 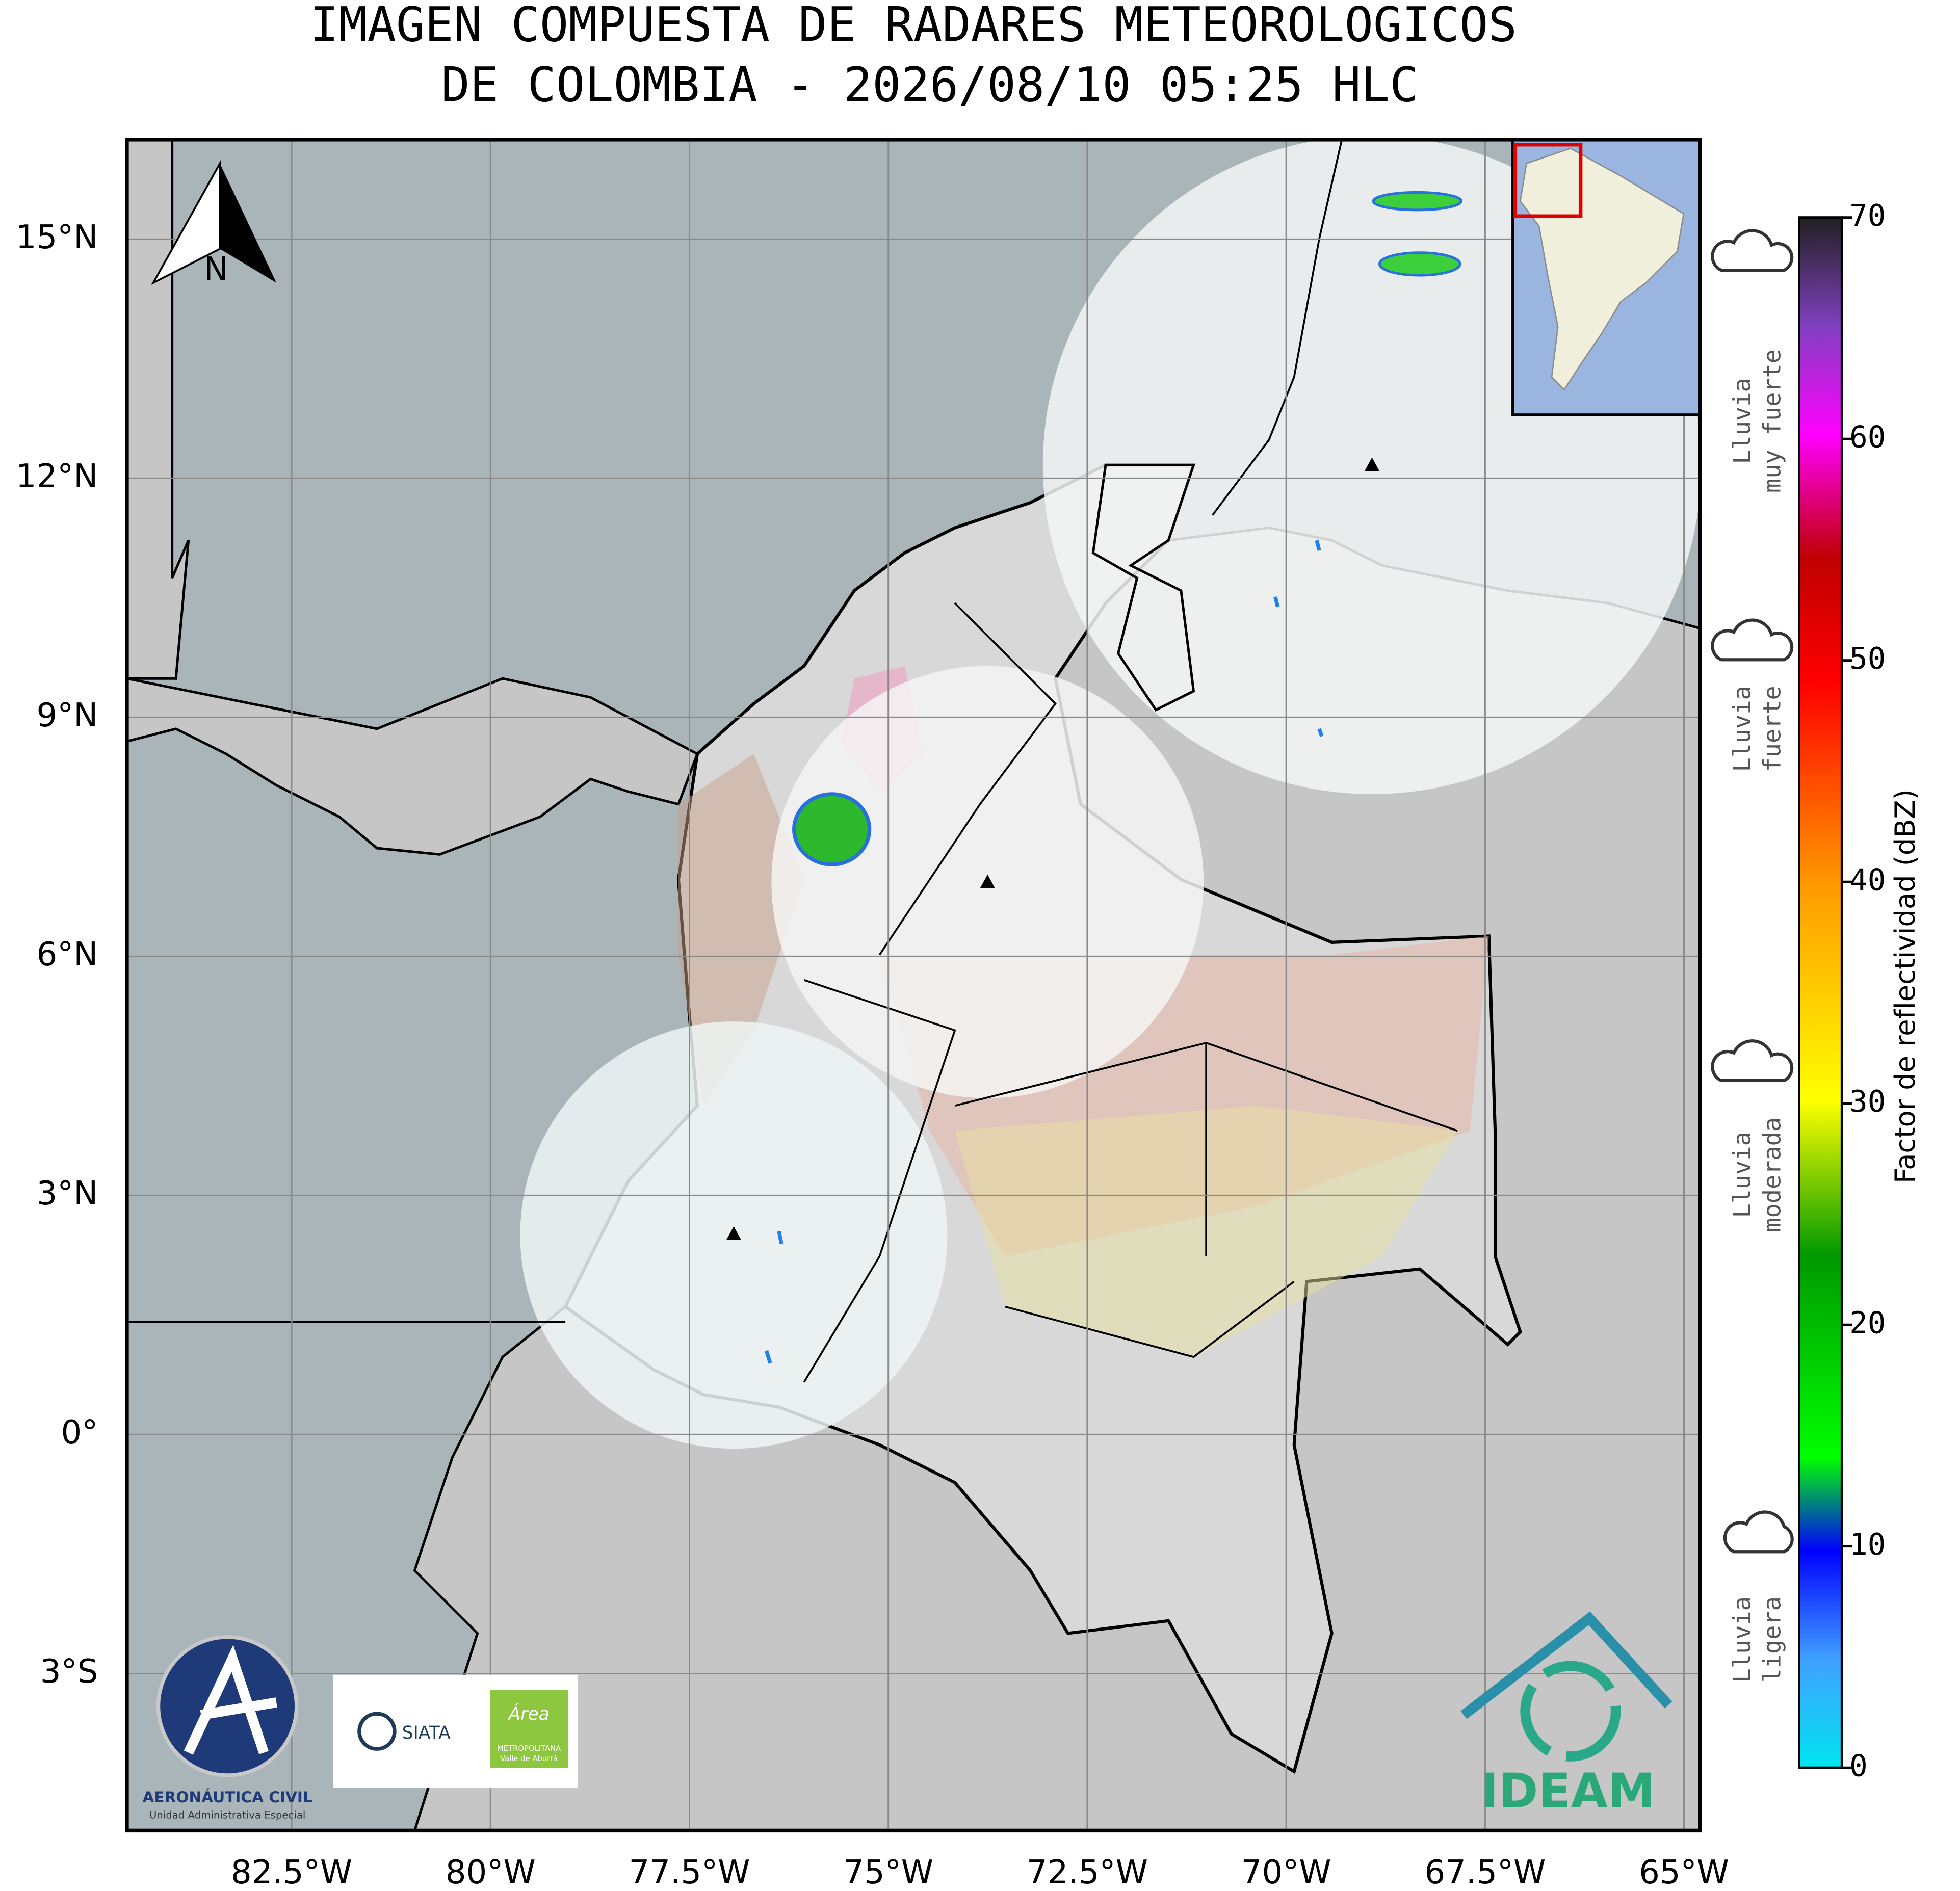 What do you see at coordinates (1568, 1791) in the screenshot?
I see `logo-text: IDEAM` at bounding box center [1568, 1791].